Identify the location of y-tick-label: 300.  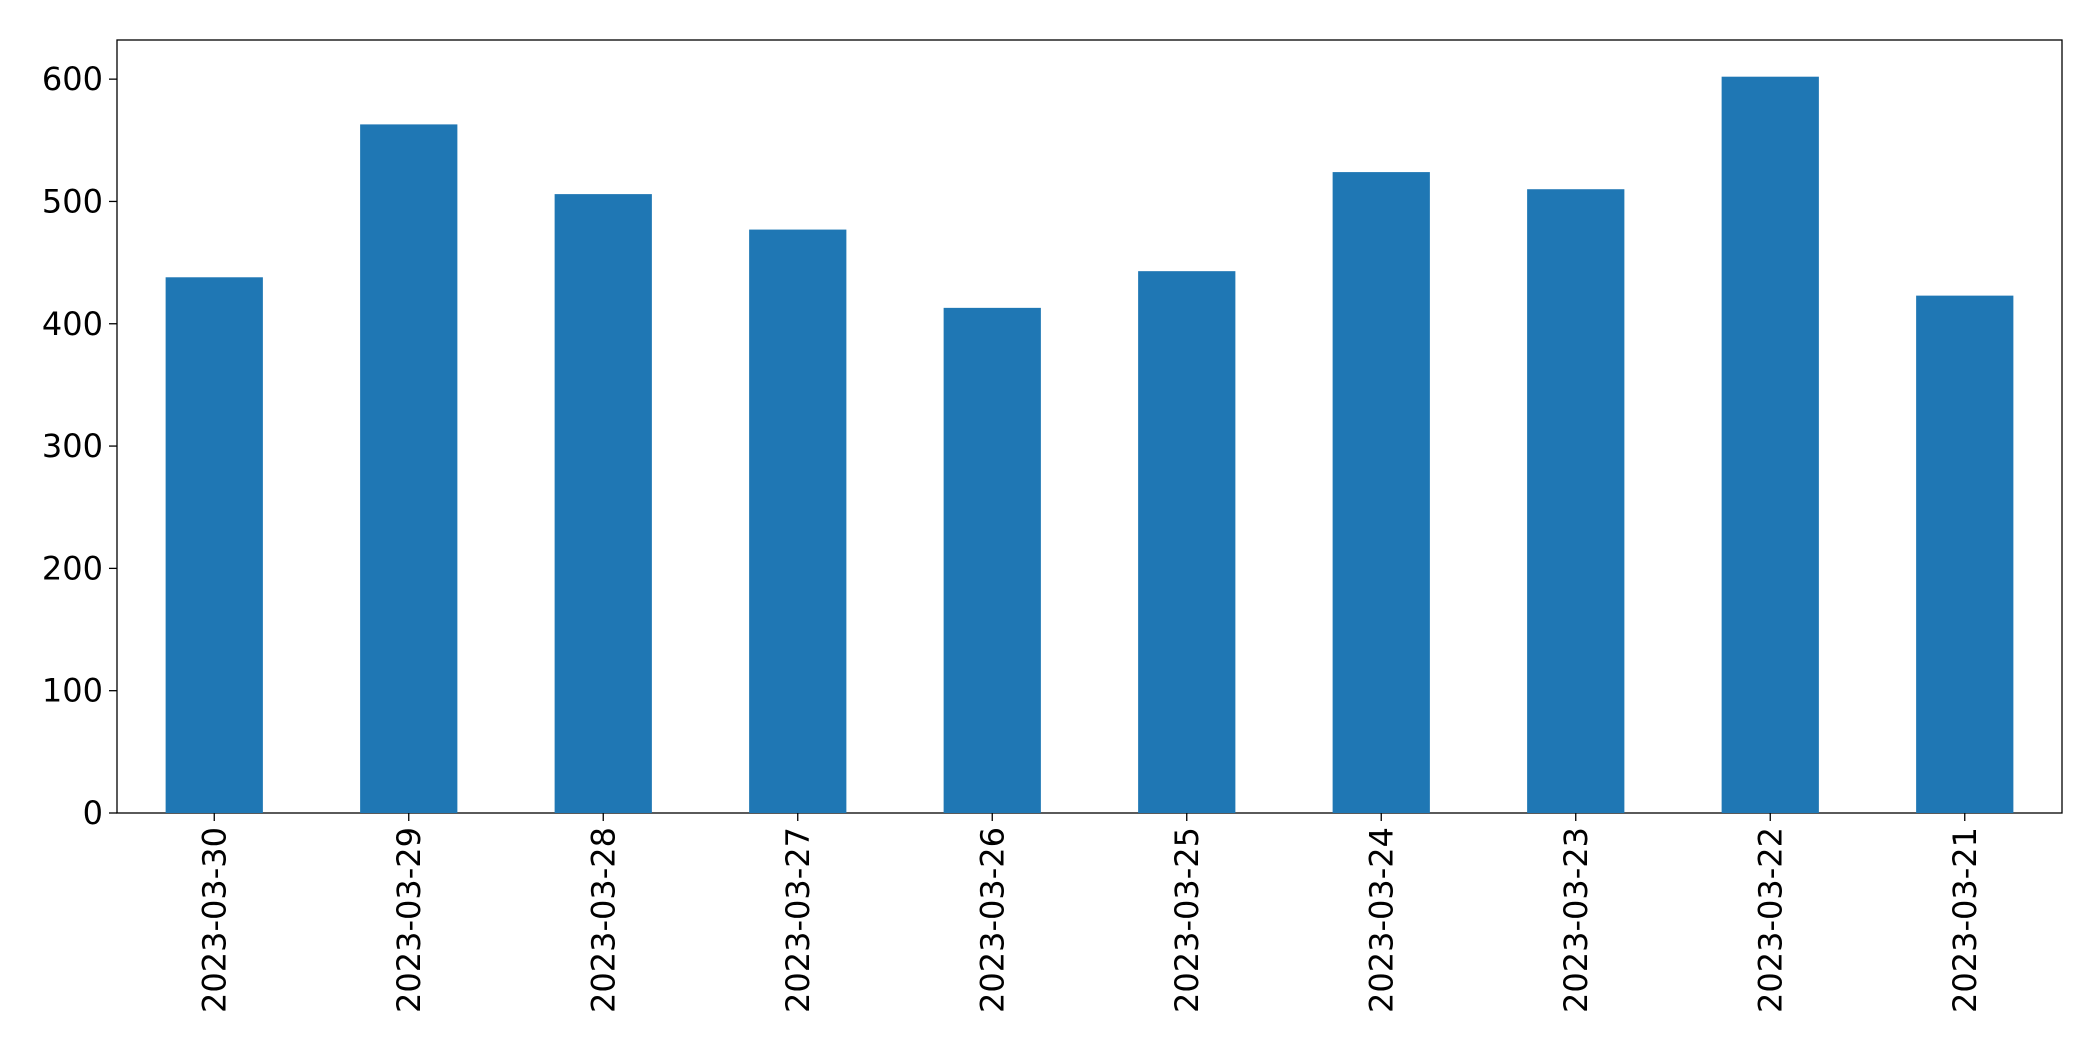
(72, 446).